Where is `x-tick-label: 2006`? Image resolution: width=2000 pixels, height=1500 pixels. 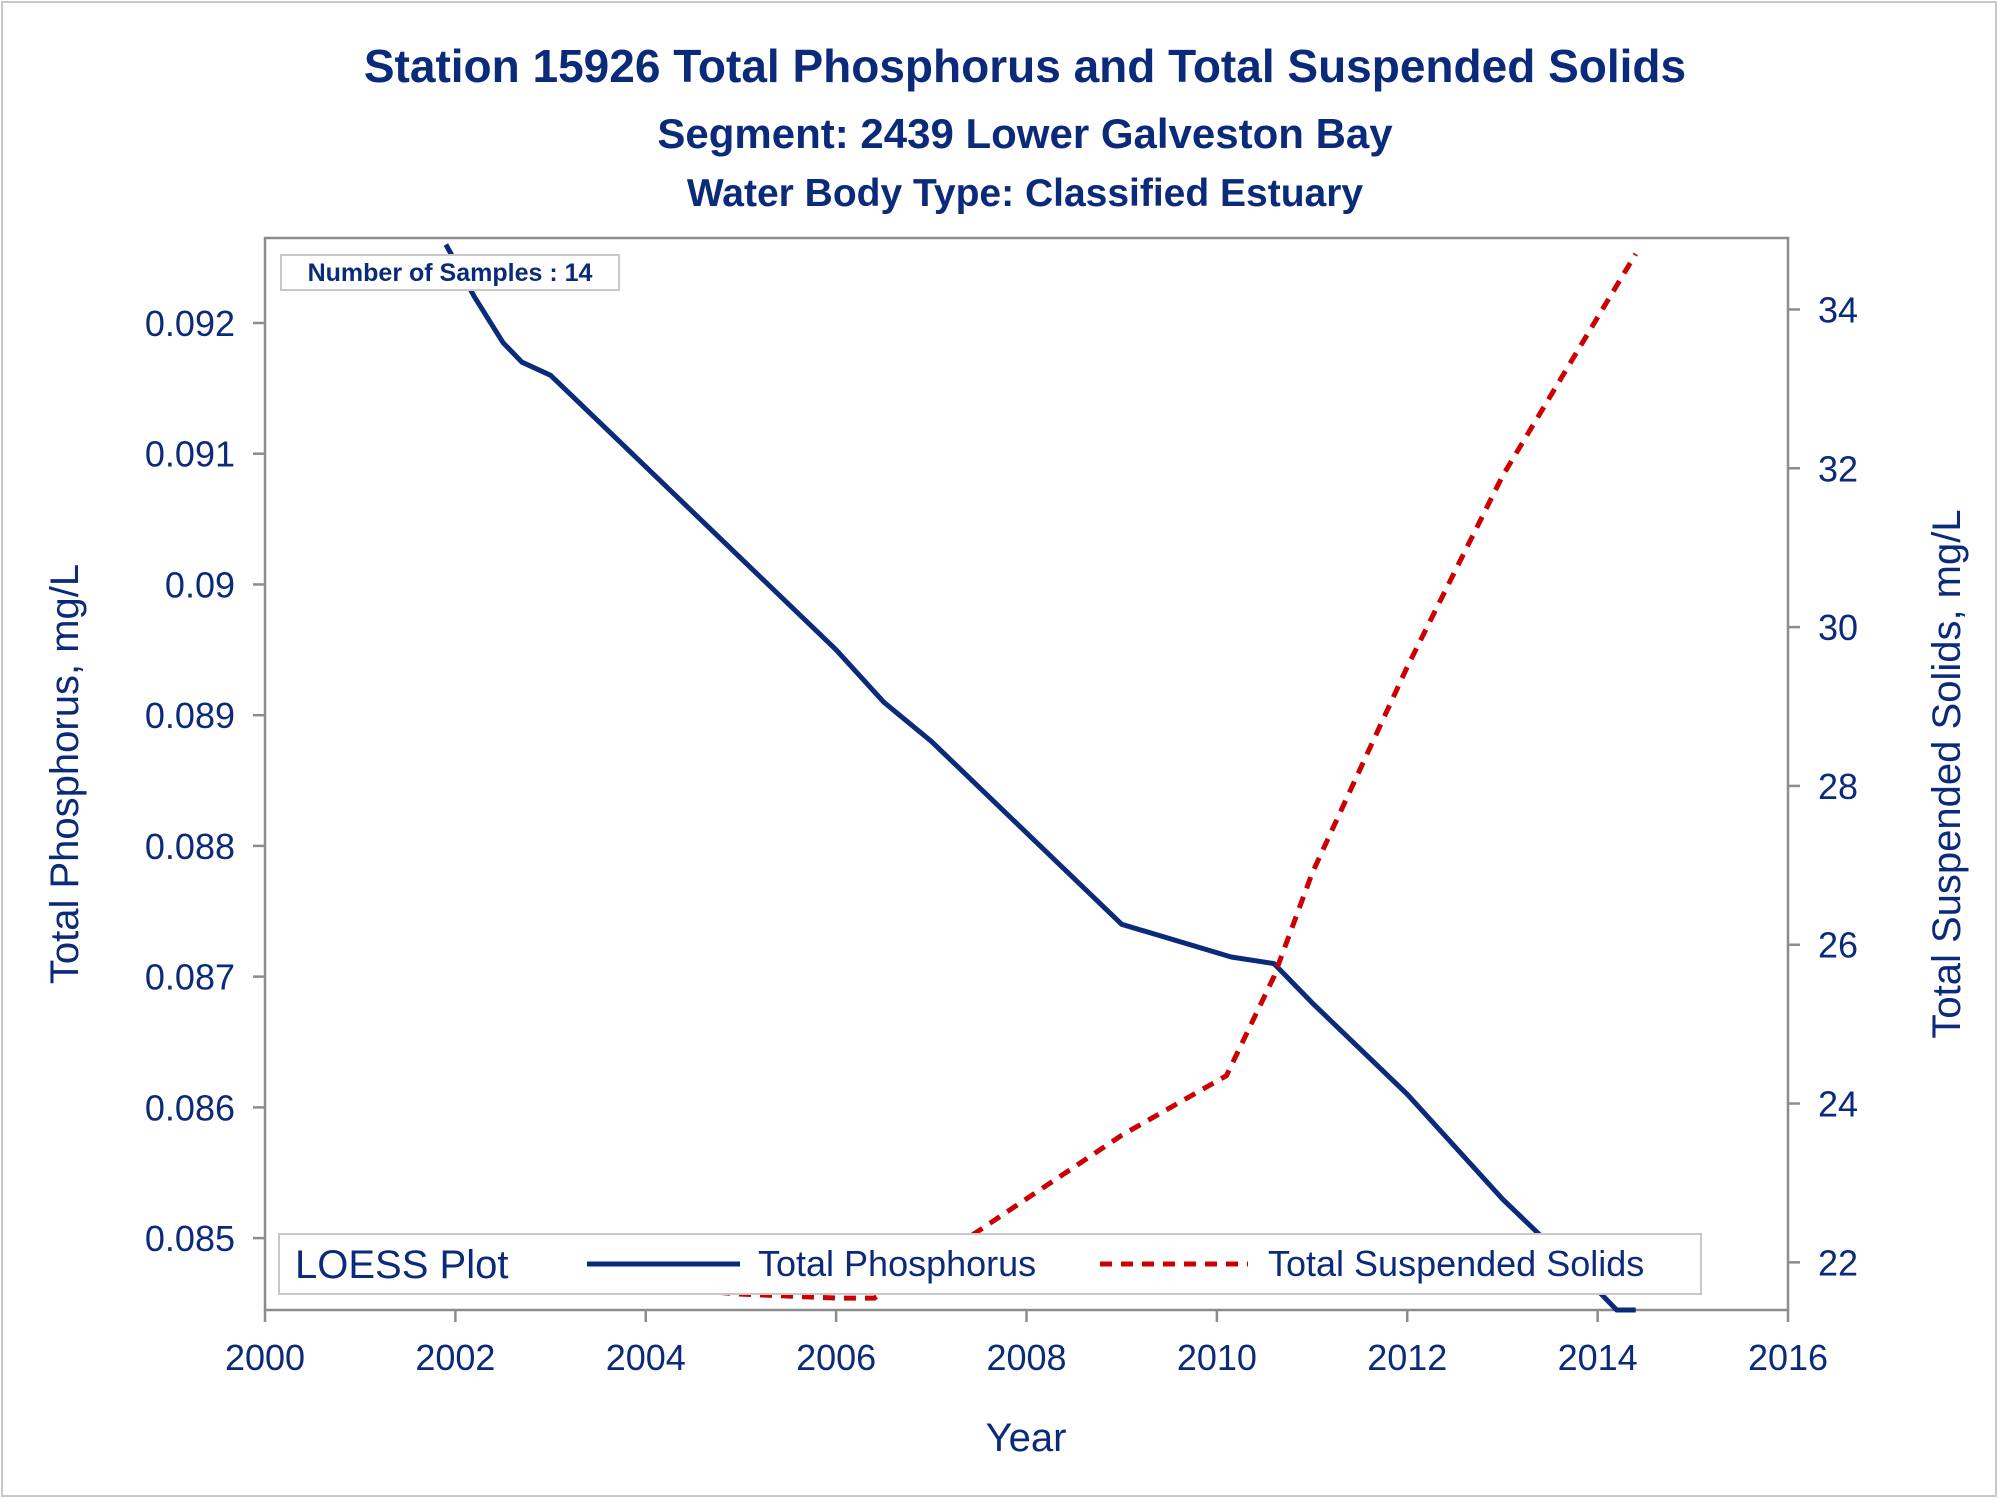 x-tick-label: 2006 is located at coordinates (836, 1357).